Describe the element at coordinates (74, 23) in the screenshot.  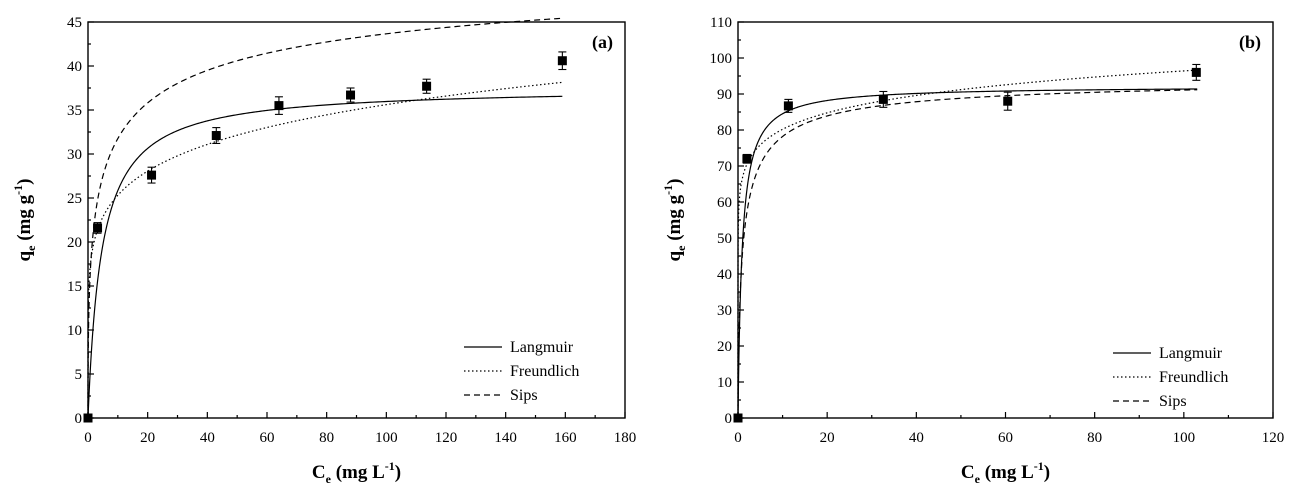
I see `y-tick-label: 45` at that location.